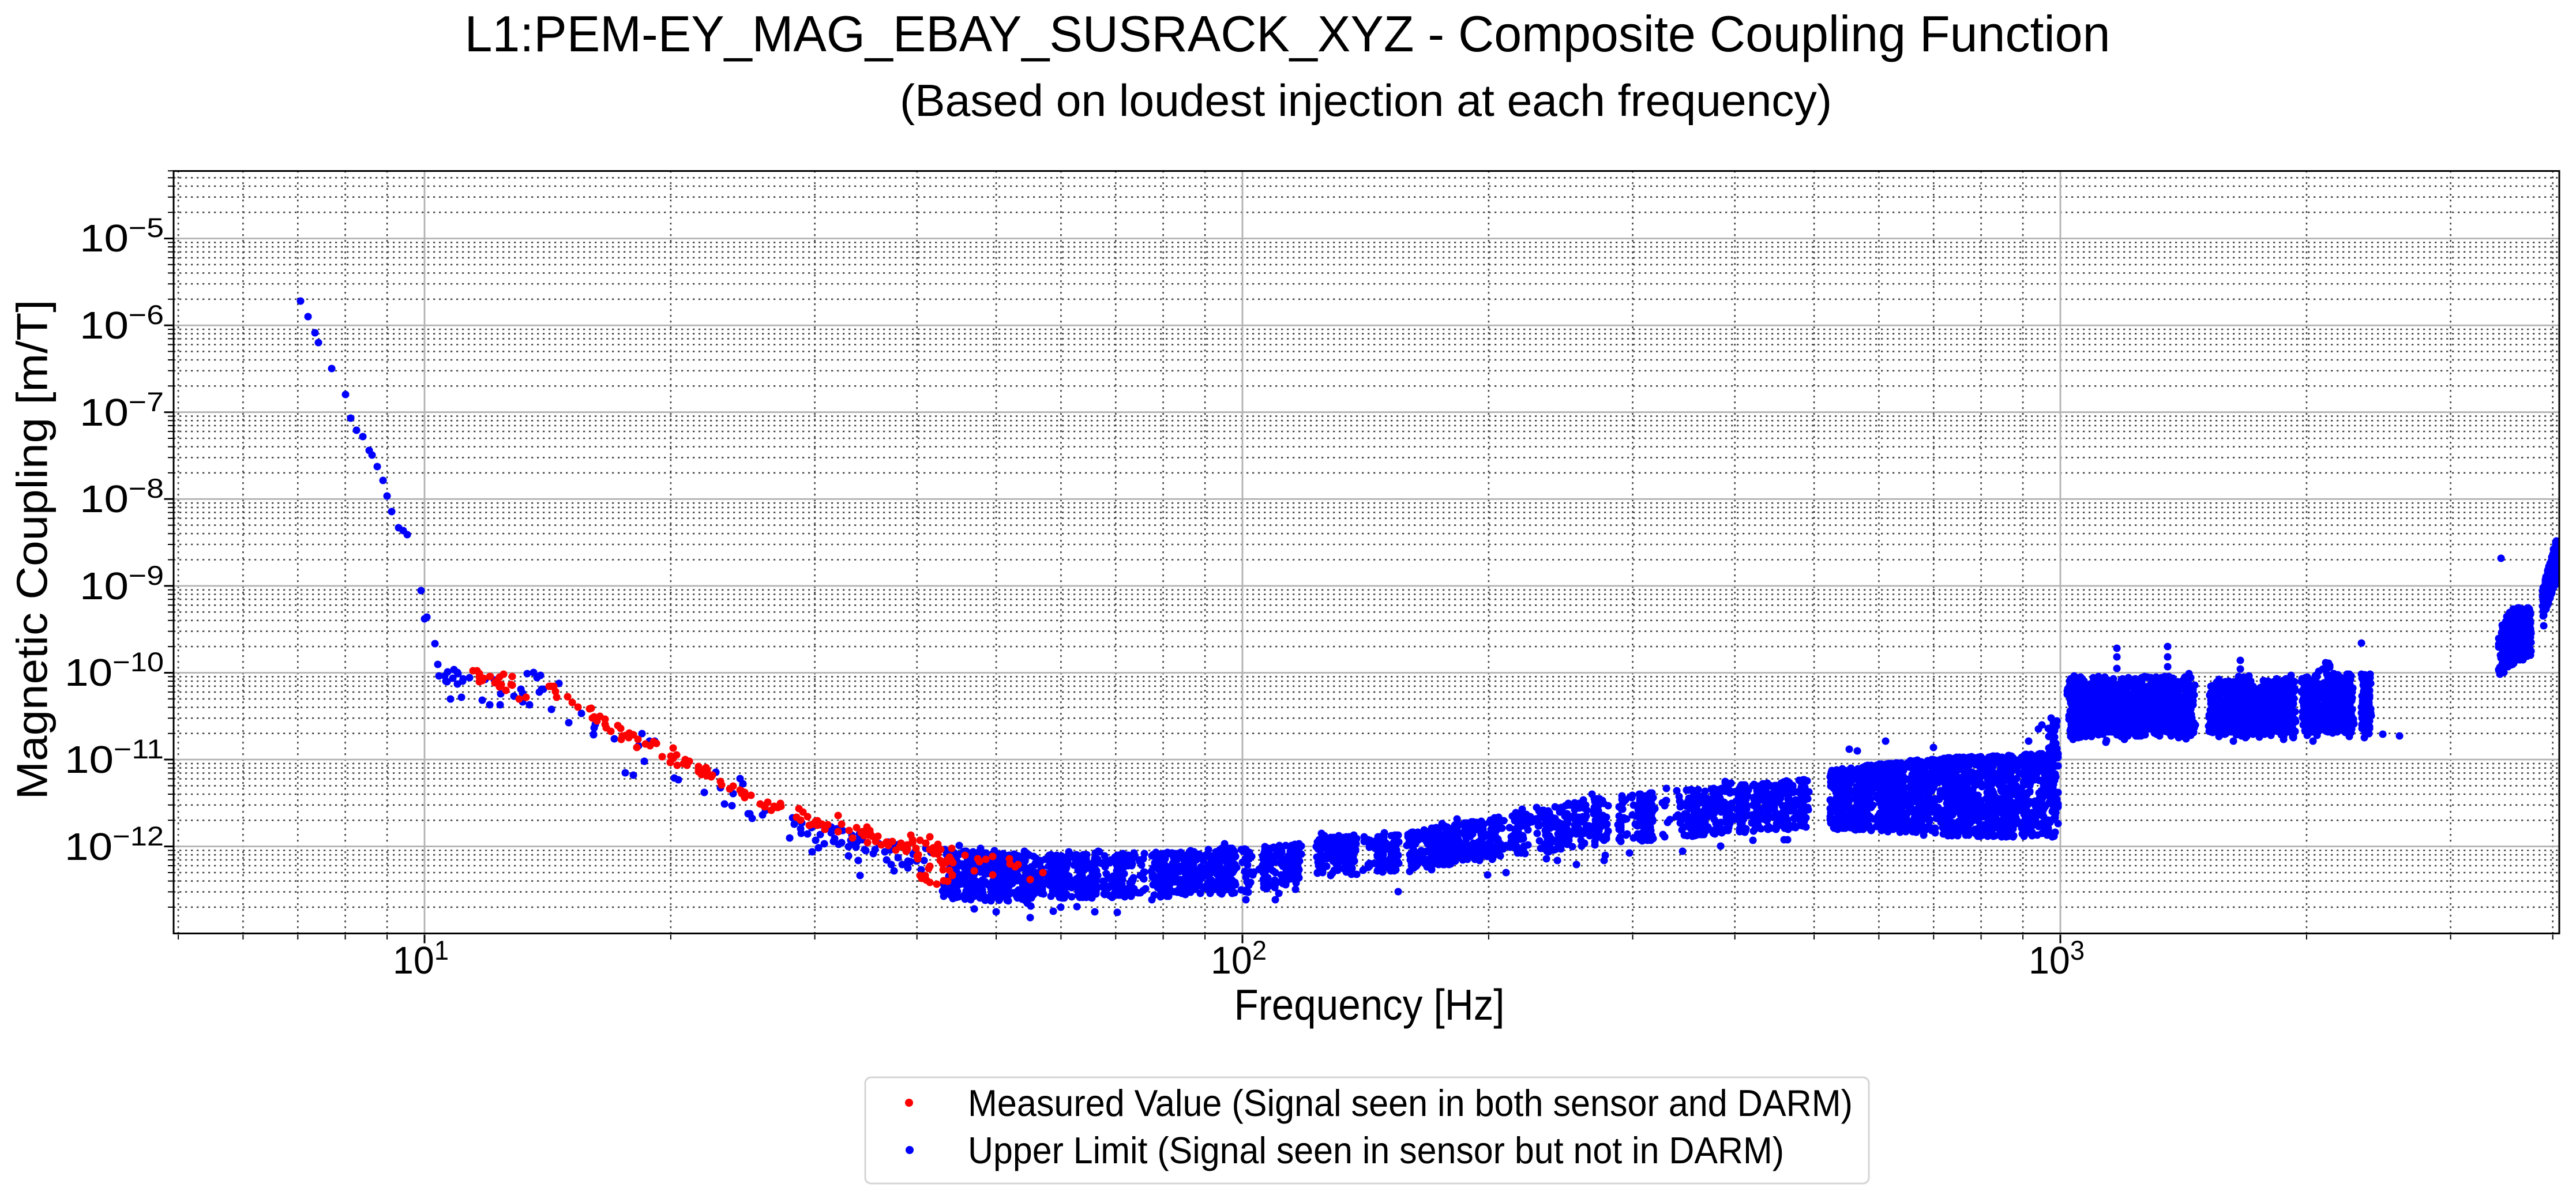  I want to click on svg-text:10−7: 10 −7, so click(122, 410).